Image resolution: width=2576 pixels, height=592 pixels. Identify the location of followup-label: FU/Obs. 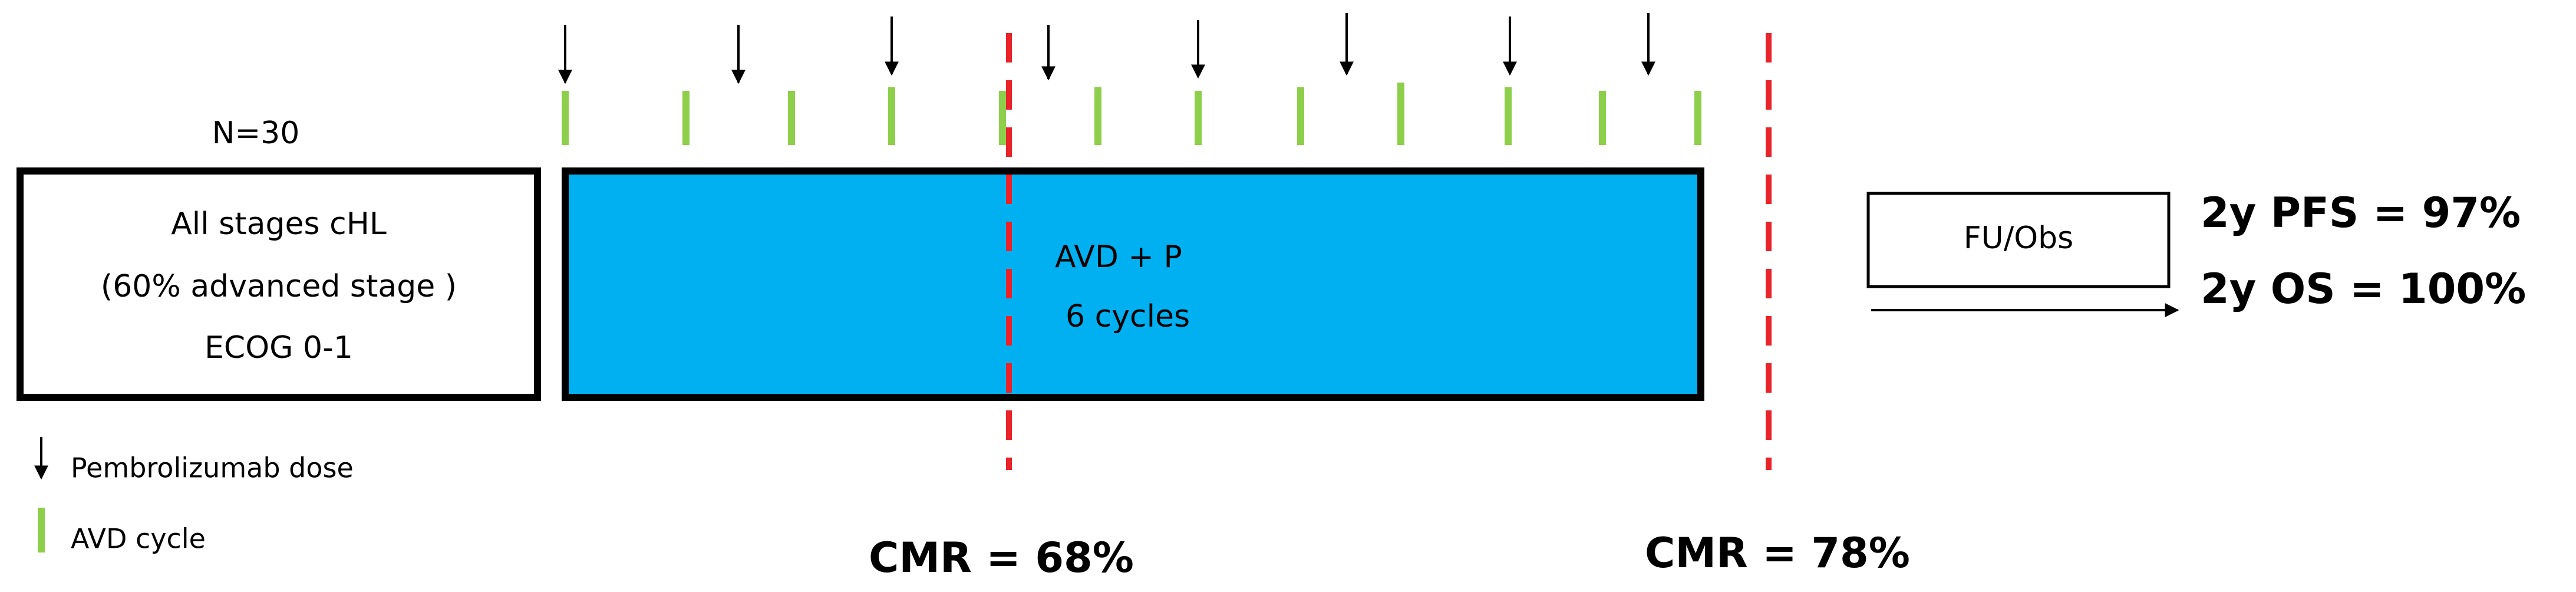
(2019, 239).